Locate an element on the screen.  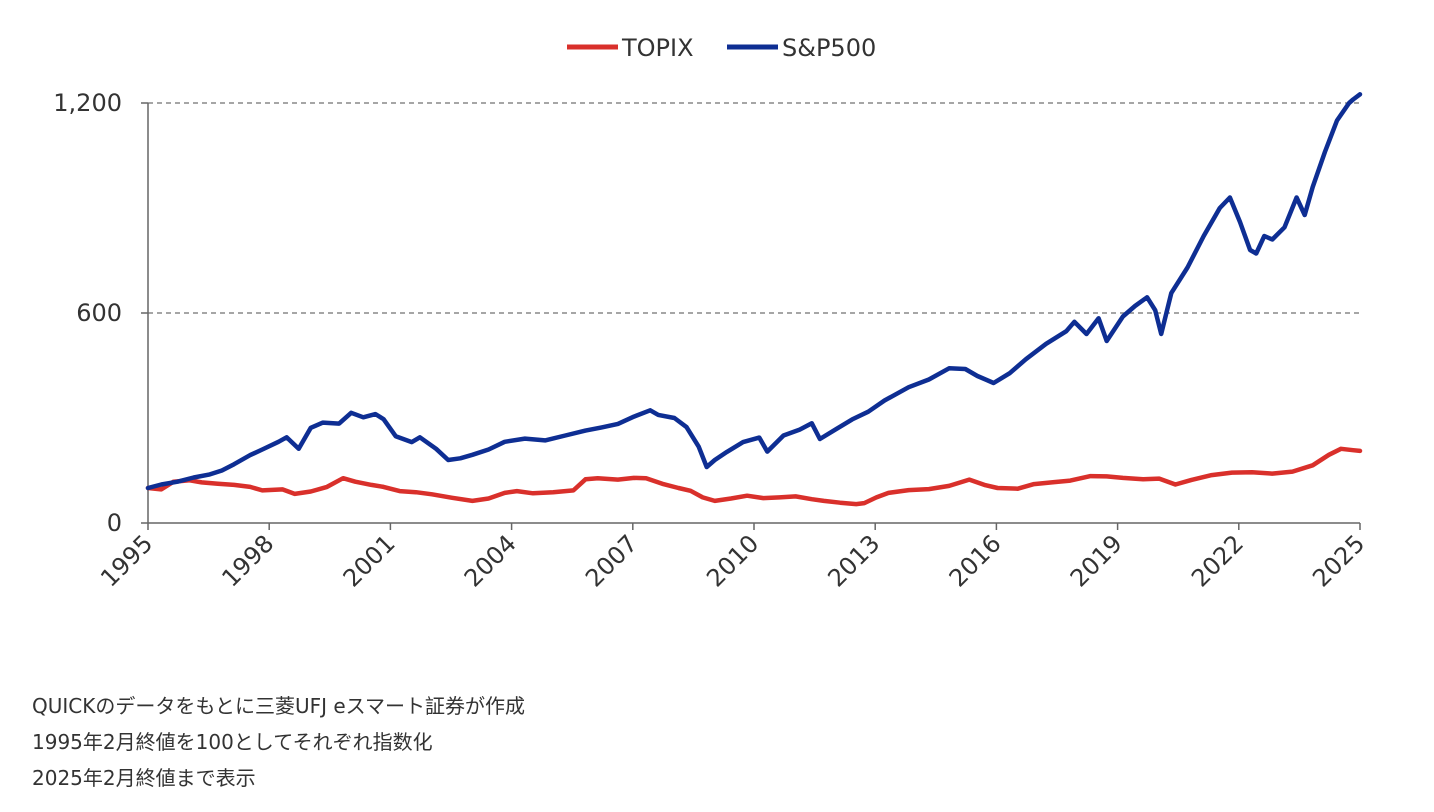
x-tick-label-10: 2025 is located at coordinates (1338, 560).